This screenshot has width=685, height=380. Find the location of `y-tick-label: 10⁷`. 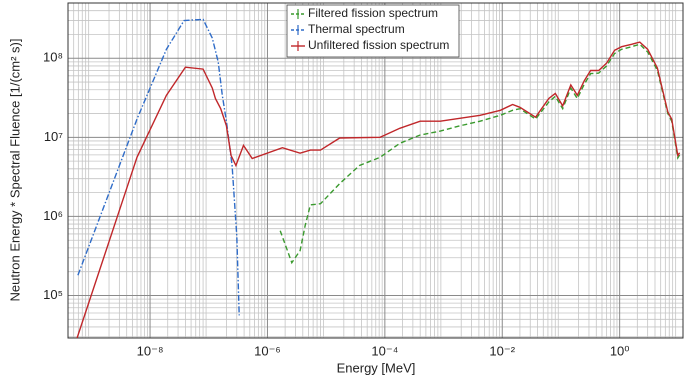

y-tick-label: 10⁷ is located at coordinates (53, 136).